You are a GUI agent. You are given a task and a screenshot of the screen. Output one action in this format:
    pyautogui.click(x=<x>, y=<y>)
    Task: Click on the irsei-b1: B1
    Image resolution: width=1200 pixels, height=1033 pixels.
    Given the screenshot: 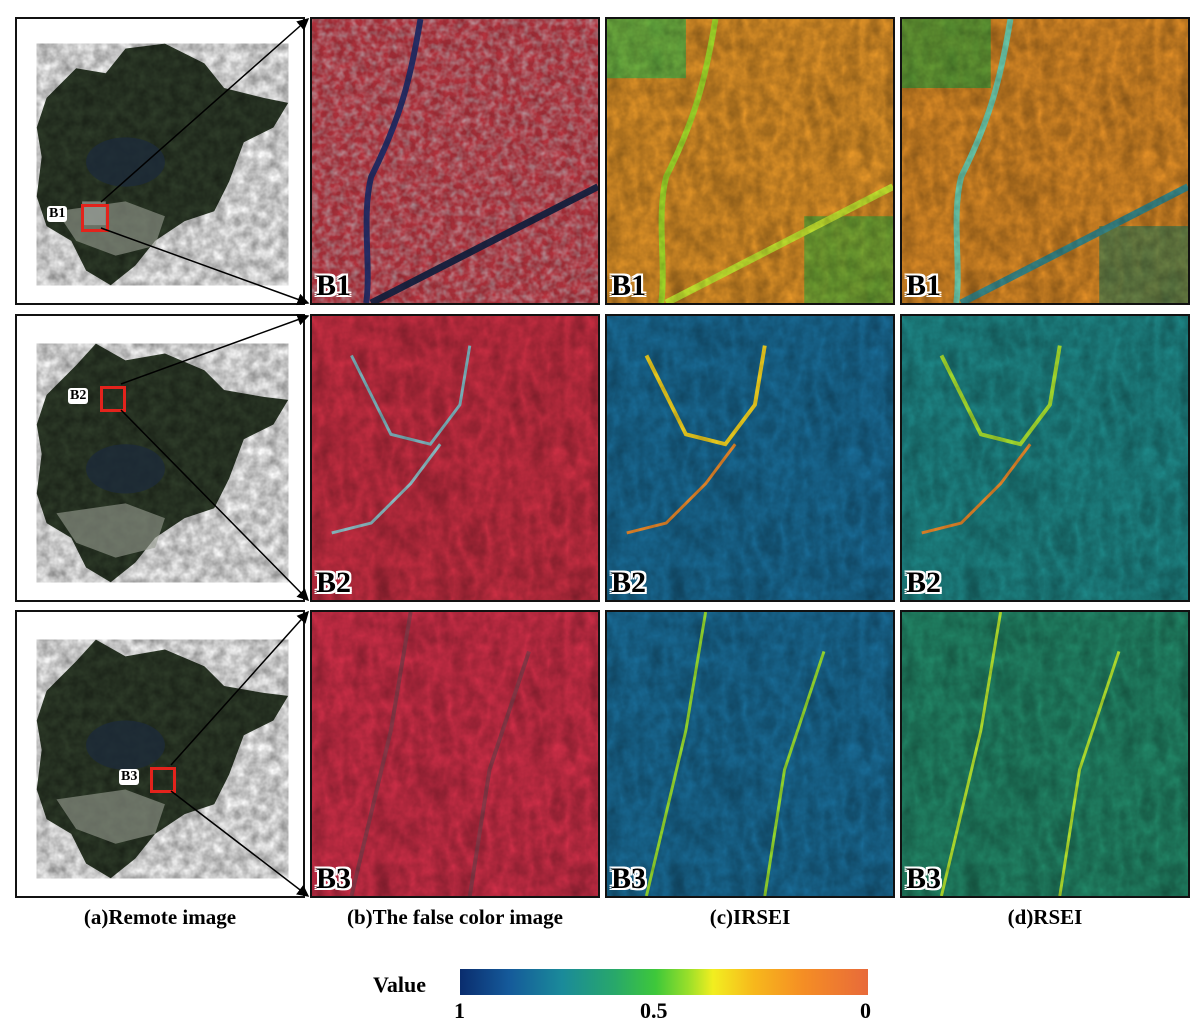 What is the action you would take?
    pyautogui.click(x=750, y=161)
    